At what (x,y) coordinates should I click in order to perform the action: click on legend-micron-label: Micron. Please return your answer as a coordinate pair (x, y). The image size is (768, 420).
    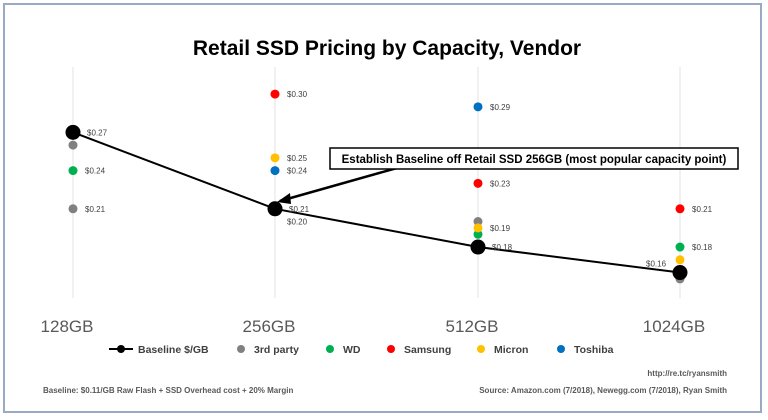
    Looking at the image, I should click on (511, 350).